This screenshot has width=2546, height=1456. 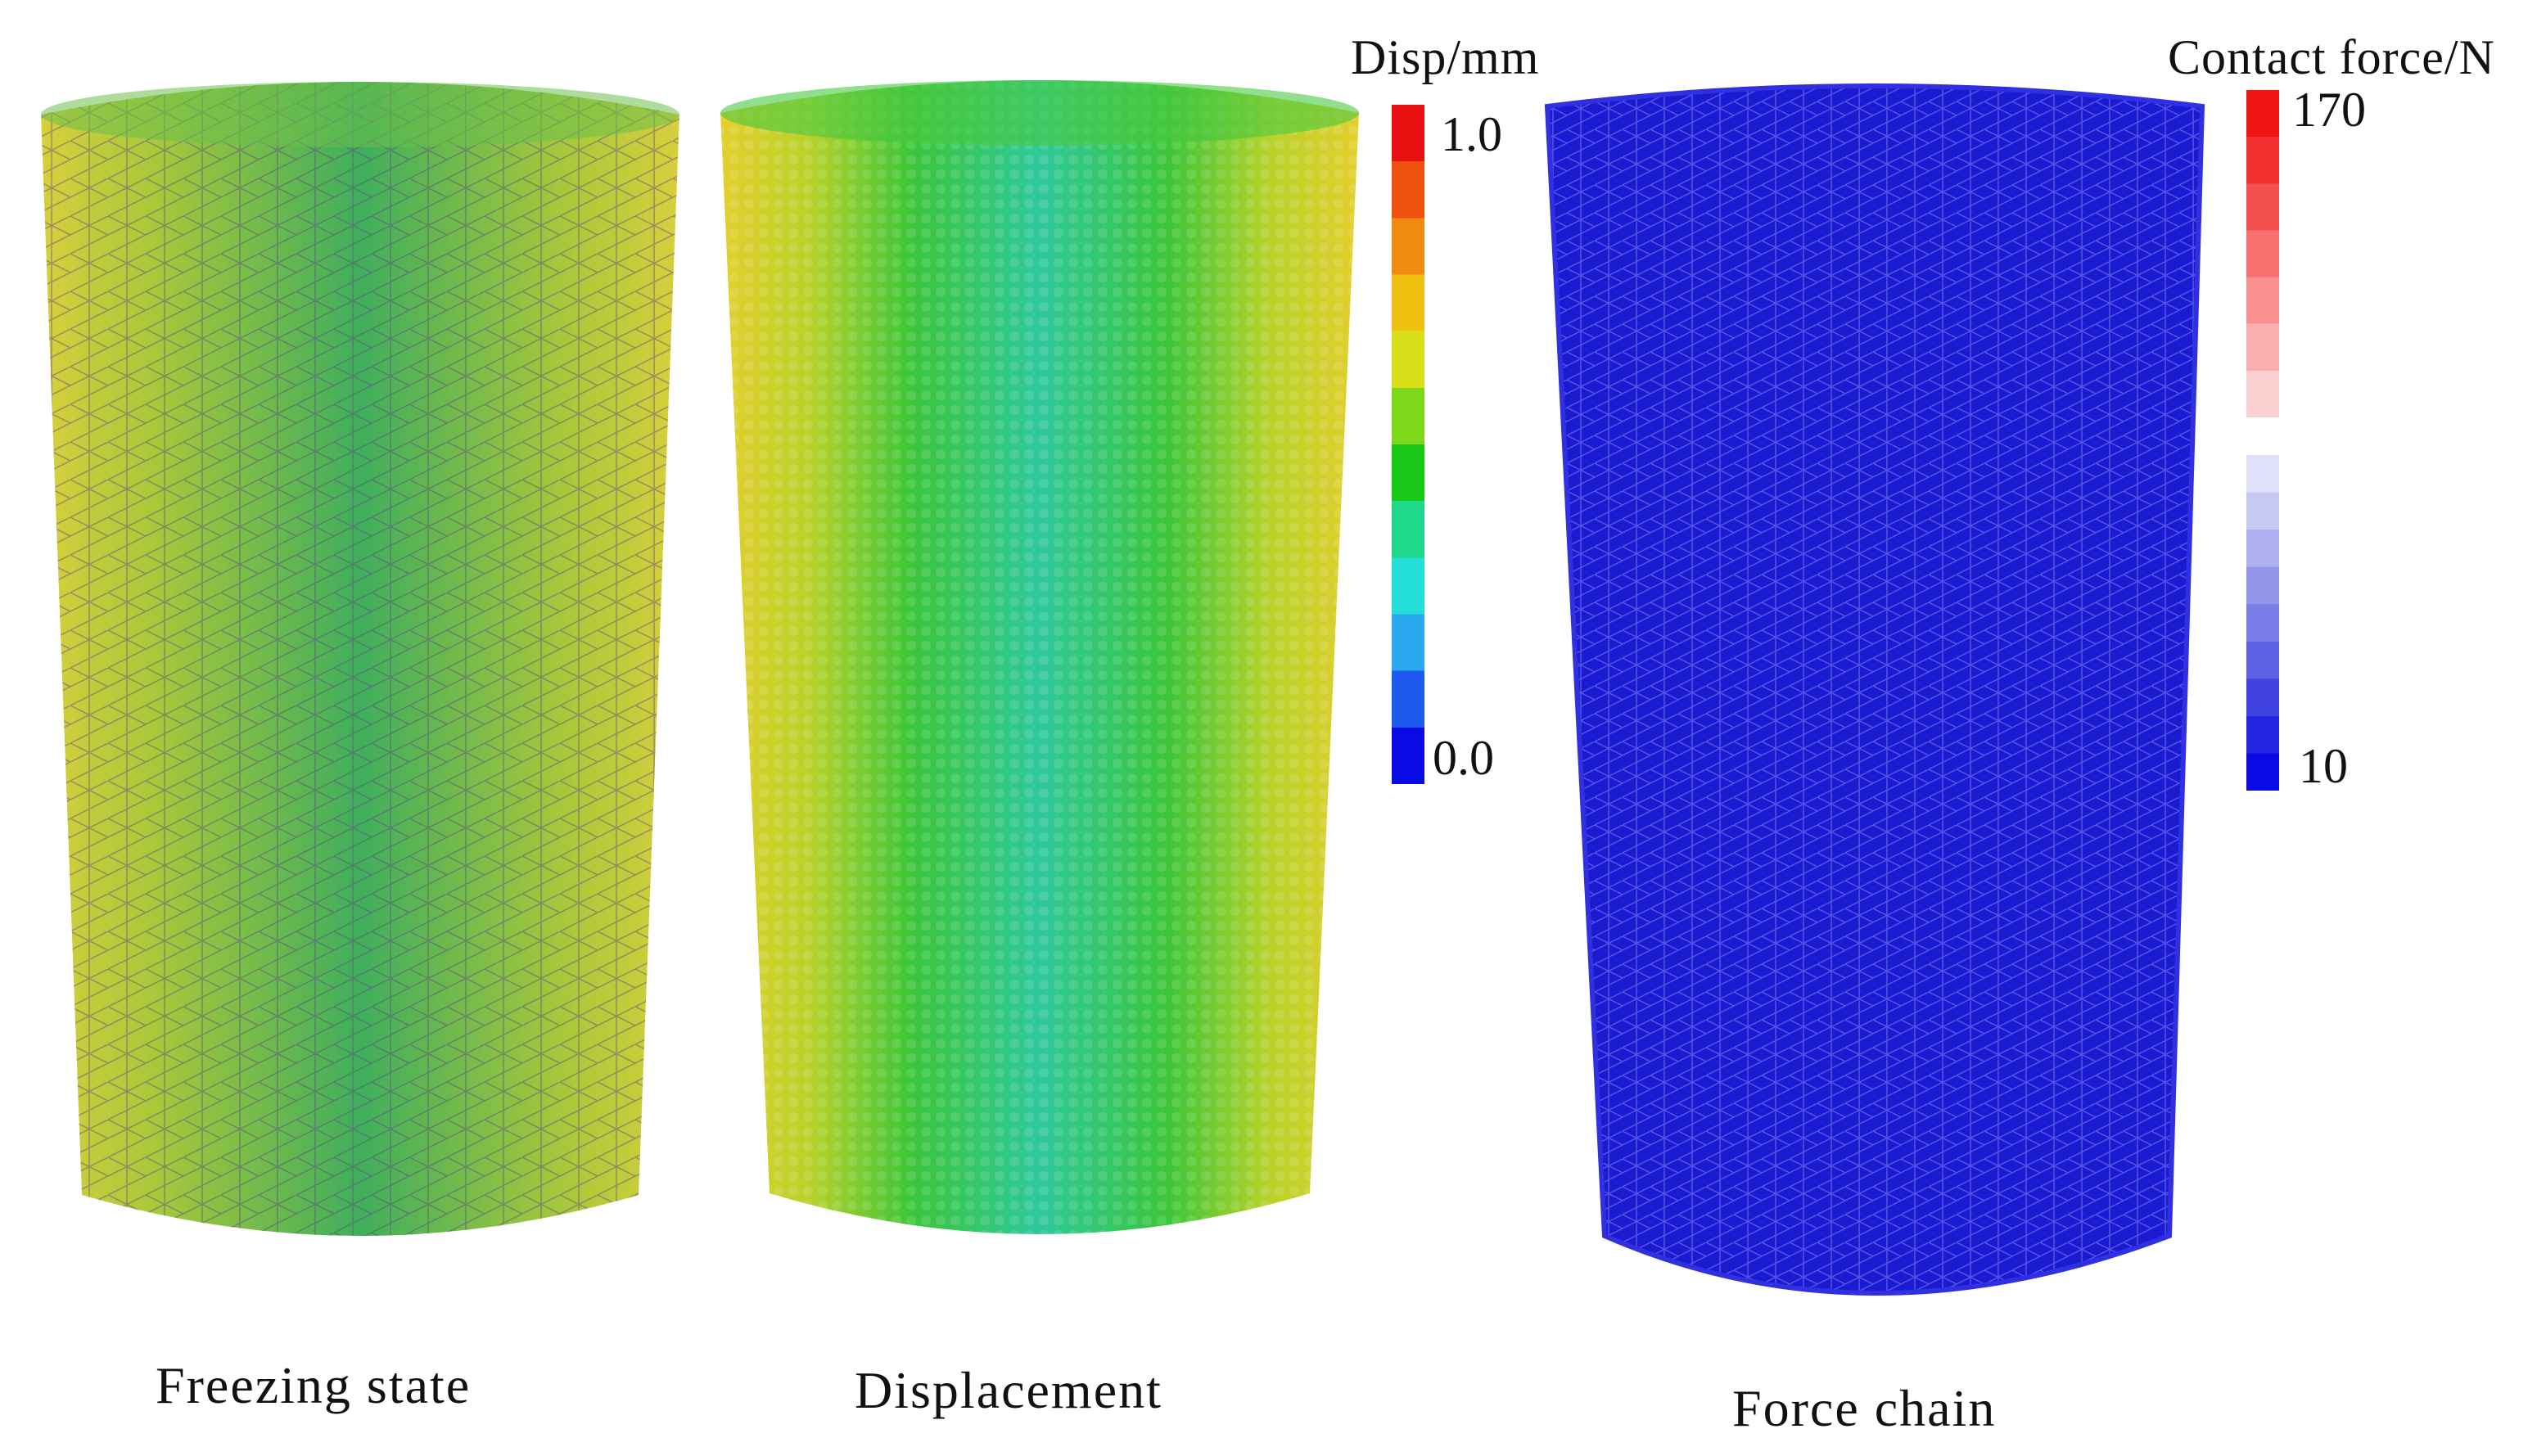 What do you see at coordinates (1445, 57) in the screenshot?
I see `disp-legend-title: Disp/mm` at bounding box center [1445, 57].